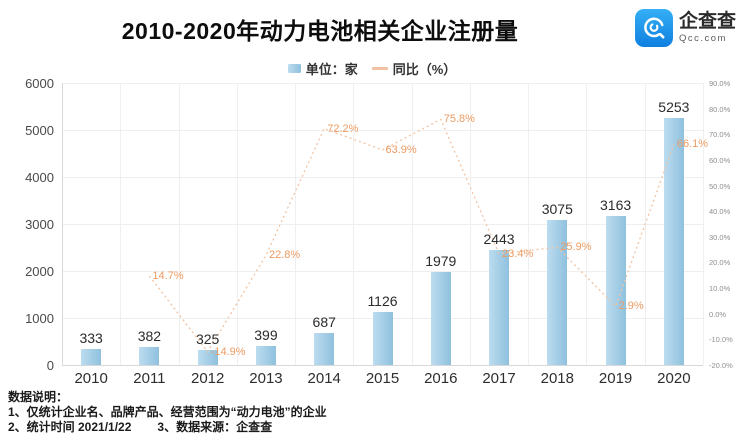 The width and height of the screenshot is (744, 439). Describe the element at coordinates (382, 301) in the screenshot. I see `bar-value-label: 1126` at that location.